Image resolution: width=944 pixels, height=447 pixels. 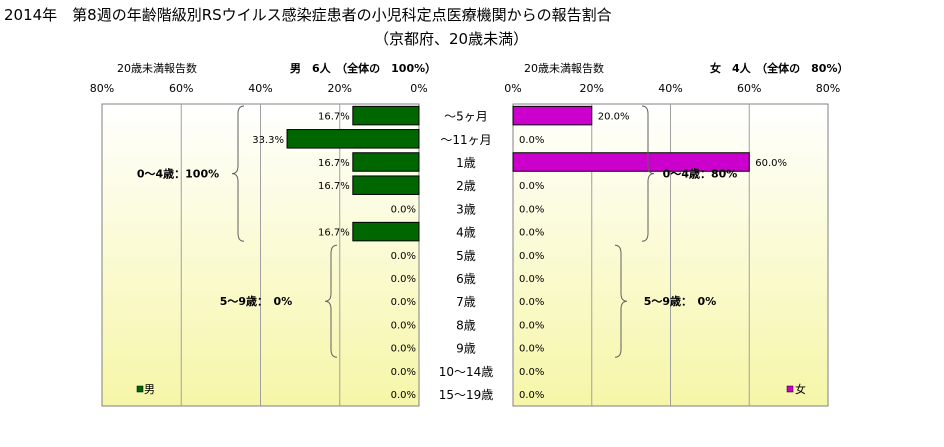 I want to click on female-age-groups: 0～4歳：80% 5～9歳： 0%, so click(x=676, y=231).